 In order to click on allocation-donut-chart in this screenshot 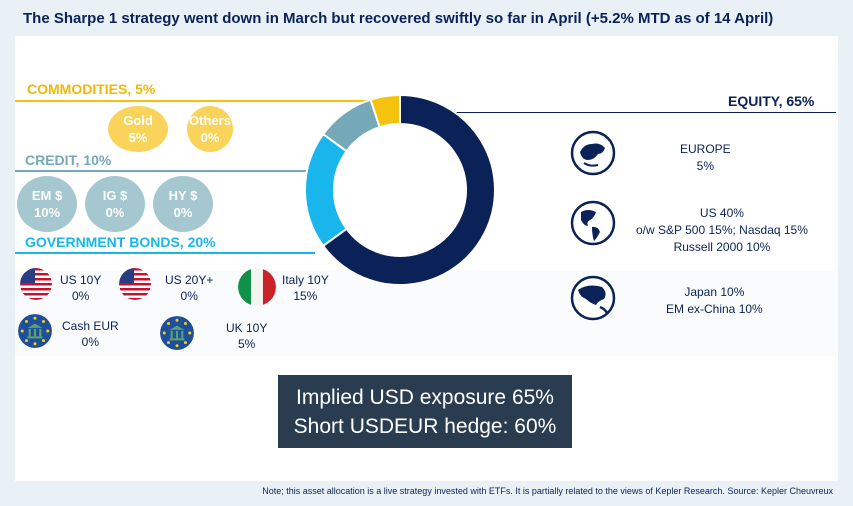, I will do `click(400, 190)`.